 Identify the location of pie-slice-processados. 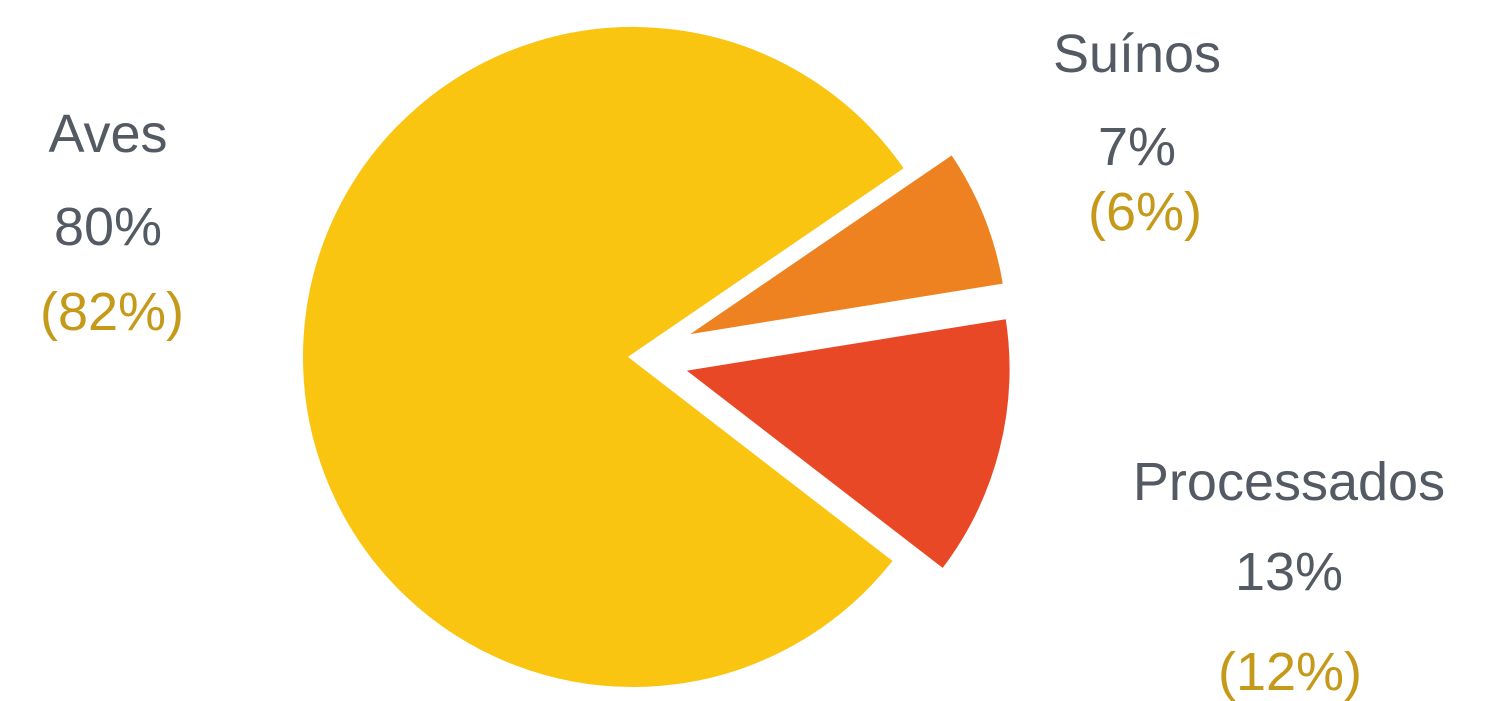
(844, 444).